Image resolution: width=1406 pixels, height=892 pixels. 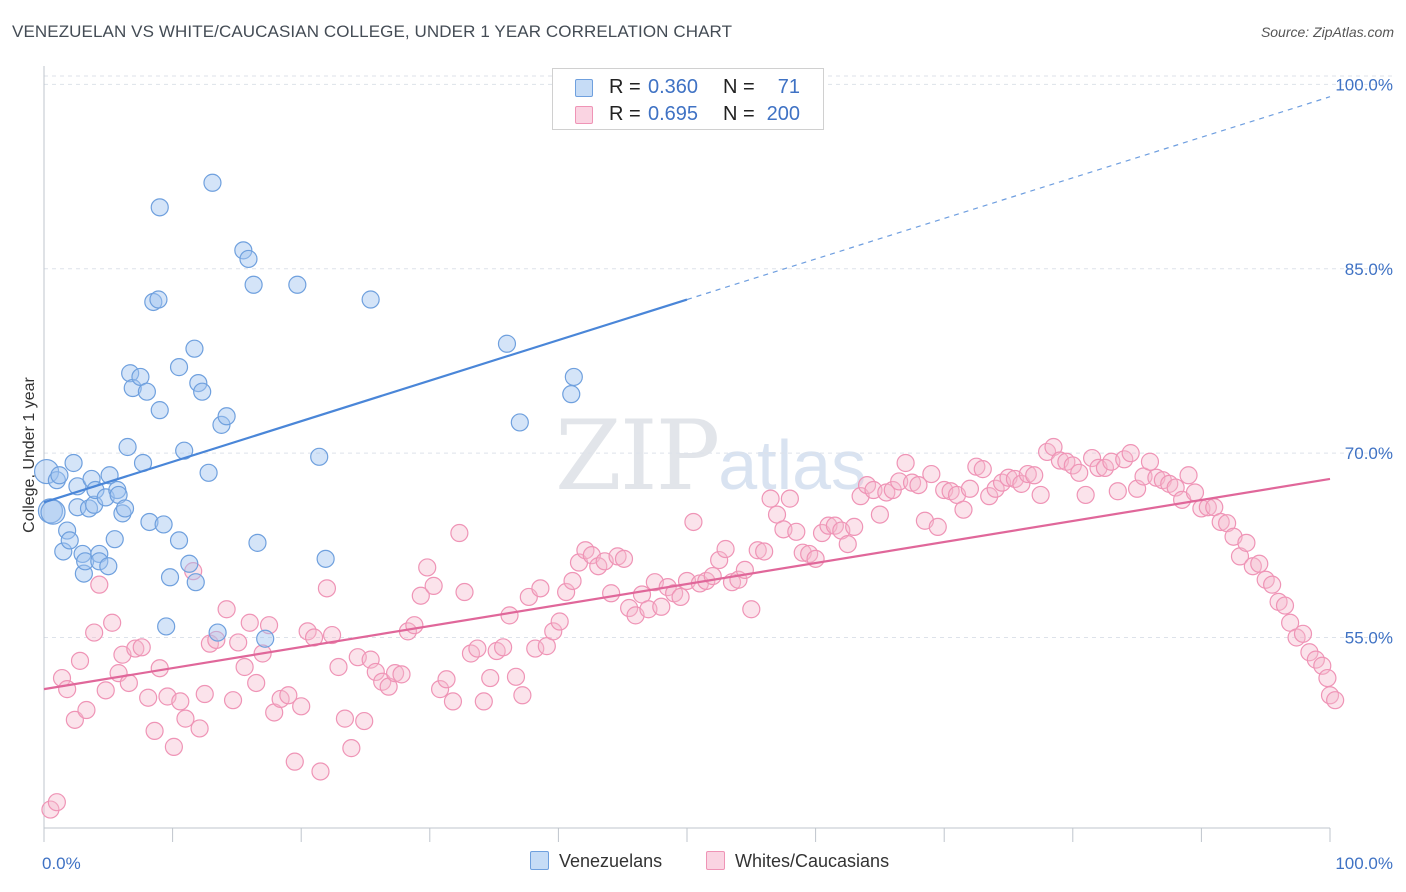 What do you see at coordinates (1369, 269) in the screenshot?
I see `y-tick-label: 85.0%` at bounding box center [1369, 269].